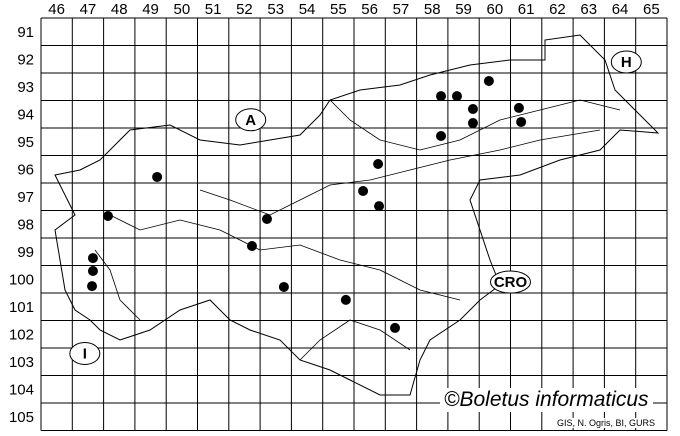 The height and width of the screenshot is (436, 680). Describe the element at coordinates (651, 9) in the screenshot. I see `column-label: 65` at that location.